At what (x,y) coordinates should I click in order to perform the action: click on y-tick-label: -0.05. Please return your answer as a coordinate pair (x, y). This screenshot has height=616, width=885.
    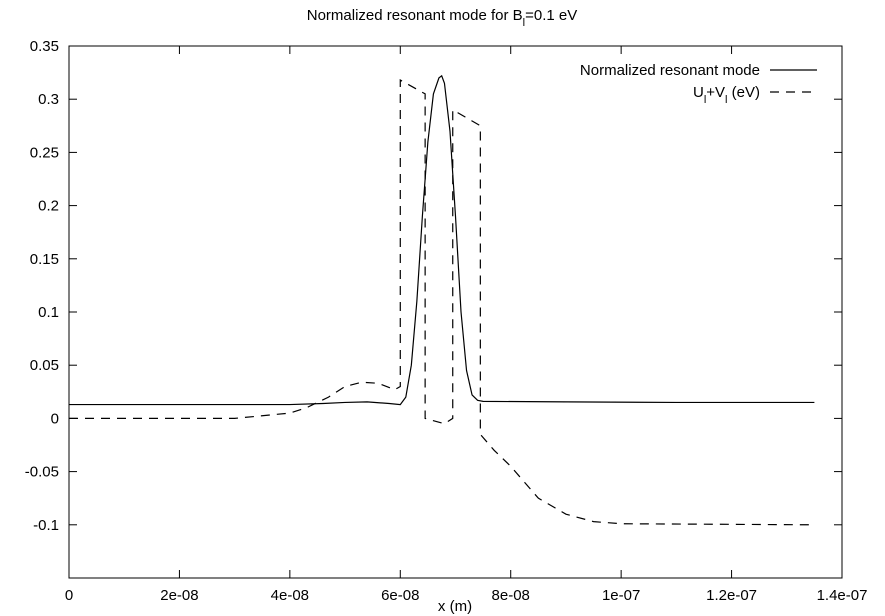
    Looking at the image, I should click on (42, 472).